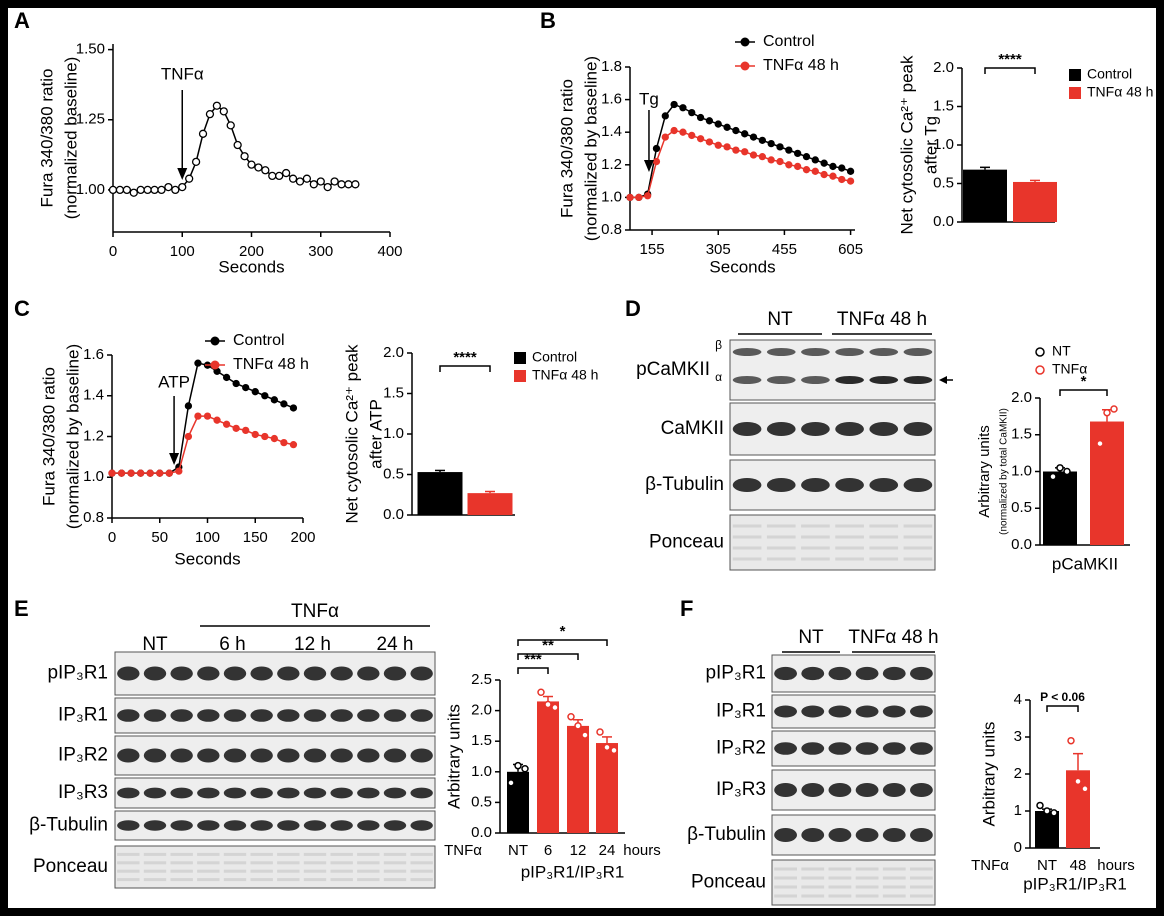 The width and height of the screenshot is (1164, 916). Describe the element at coordinates (320, 251) in the screenshot. I see `x-tick-label: 300` at that location.